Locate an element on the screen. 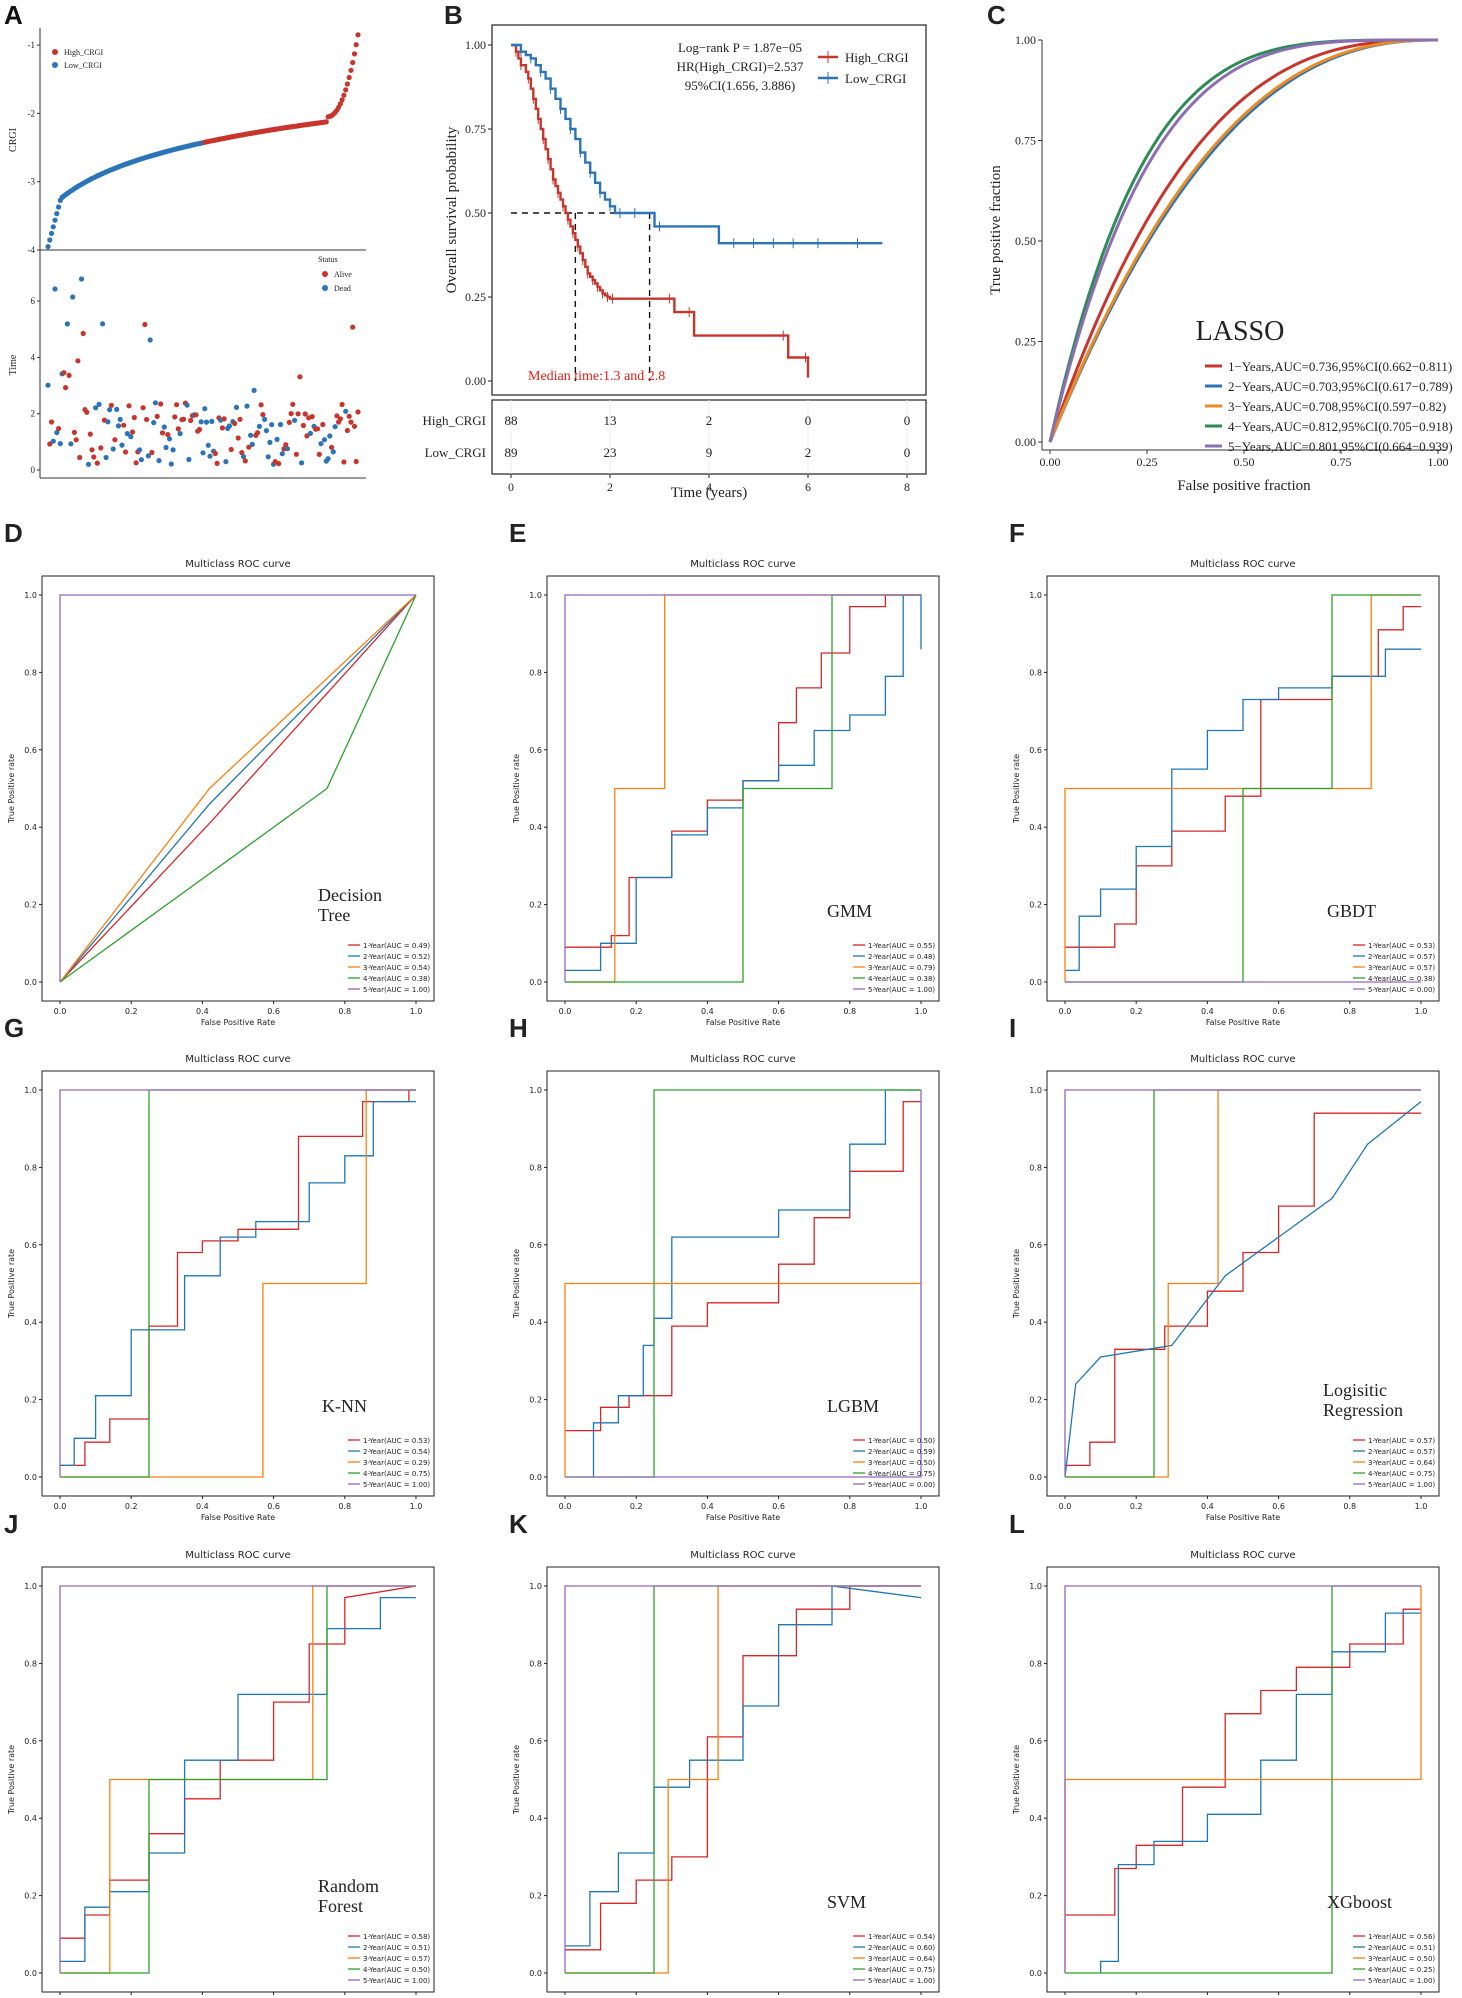 Image resolution: width=1462 pixels, height=1998 pixels. tick-label-a-top: -3 is located at coordinates (32, 182).